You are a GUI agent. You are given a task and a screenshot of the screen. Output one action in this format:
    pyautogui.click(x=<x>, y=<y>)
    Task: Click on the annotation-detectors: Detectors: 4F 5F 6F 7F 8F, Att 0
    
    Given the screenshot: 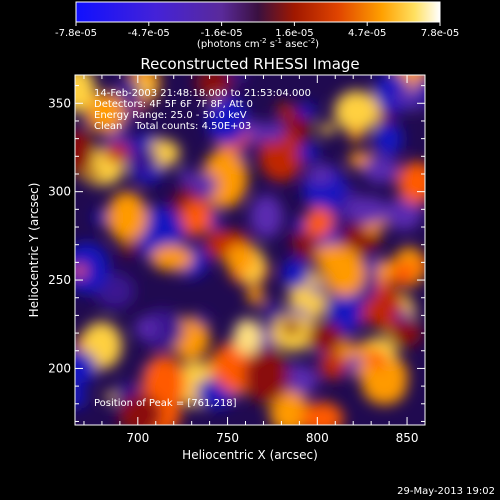 What is the action you would take?
    pyautogui.click(x=173, y=104)
    